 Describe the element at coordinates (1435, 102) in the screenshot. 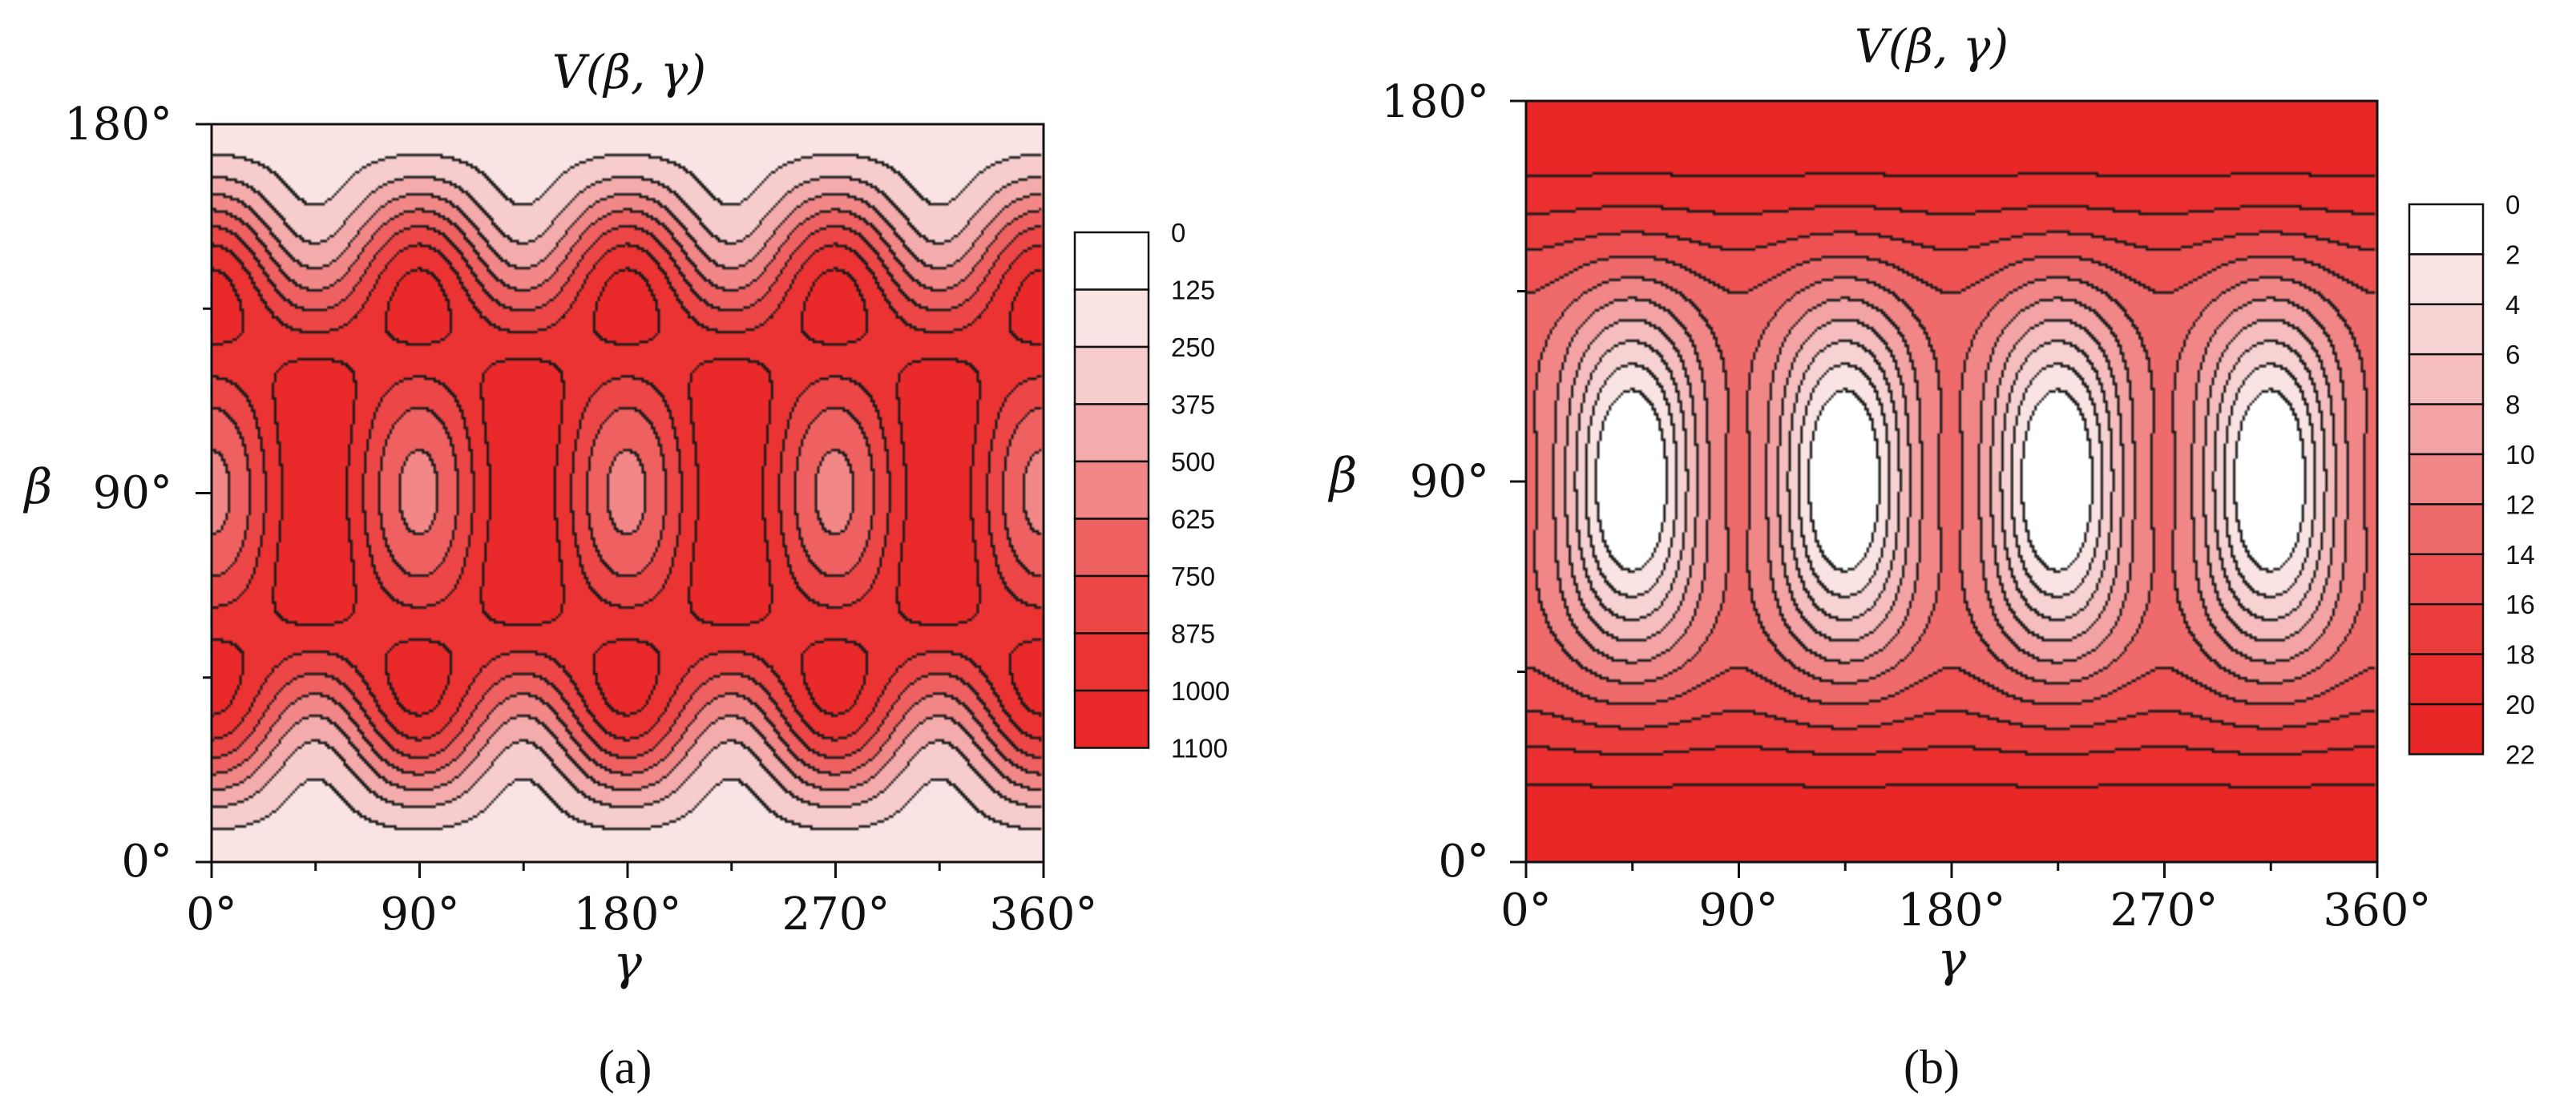

I see `panel-b-y-tick-label-180: 180°` at that location.